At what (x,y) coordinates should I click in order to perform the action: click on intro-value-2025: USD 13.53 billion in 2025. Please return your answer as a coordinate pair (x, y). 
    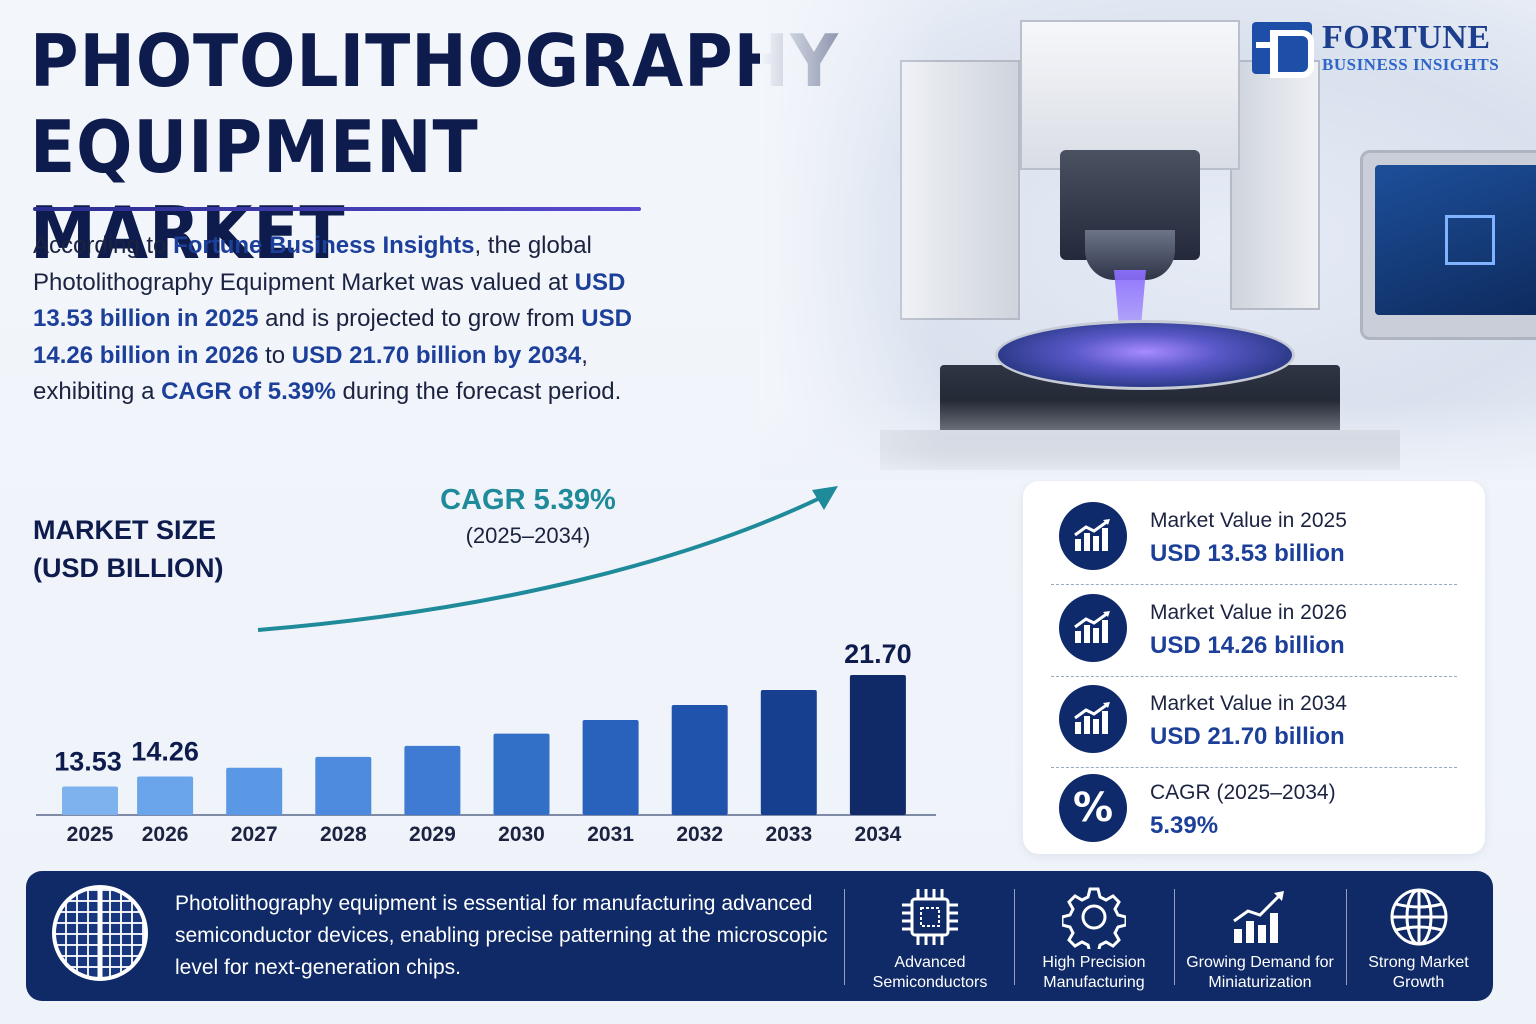
    Looking at the image, I should click on (329, 300).